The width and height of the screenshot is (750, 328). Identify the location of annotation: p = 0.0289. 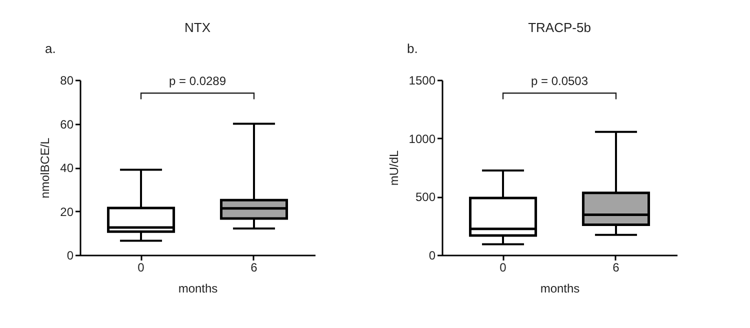
(197, 81).